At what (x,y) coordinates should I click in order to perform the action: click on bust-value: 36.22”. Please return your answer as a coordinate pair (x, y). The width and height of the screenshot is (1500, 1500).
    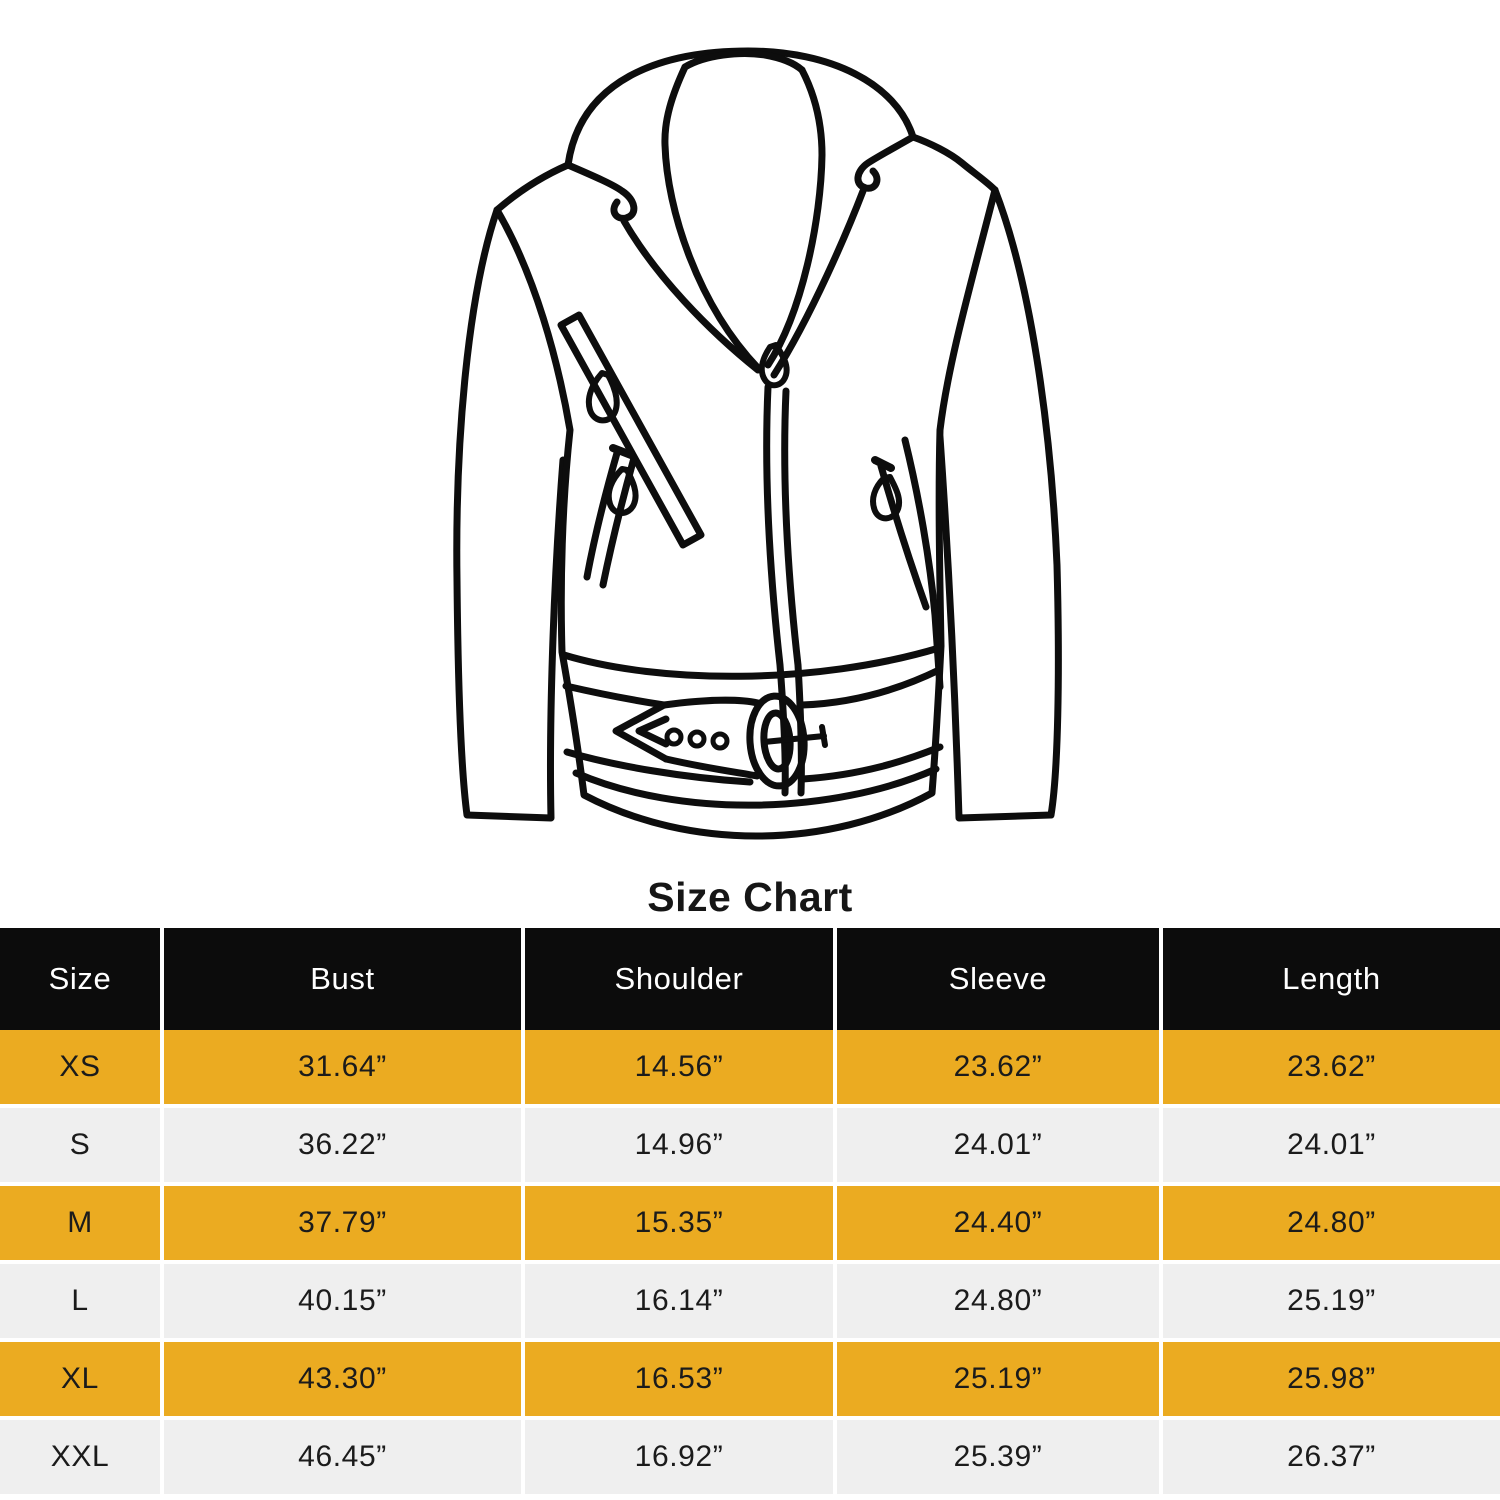
    Looking at the image, I should click on (342, 1145).